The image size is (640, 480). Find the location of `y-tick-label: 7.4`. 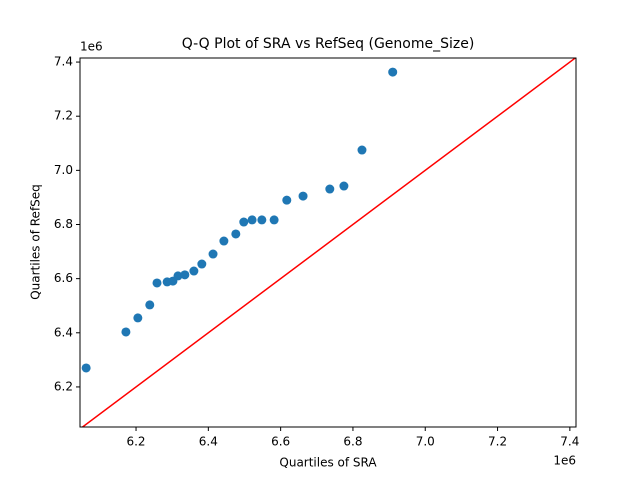

y-tick-label: 7.4 is located at coordinates (63, 62).